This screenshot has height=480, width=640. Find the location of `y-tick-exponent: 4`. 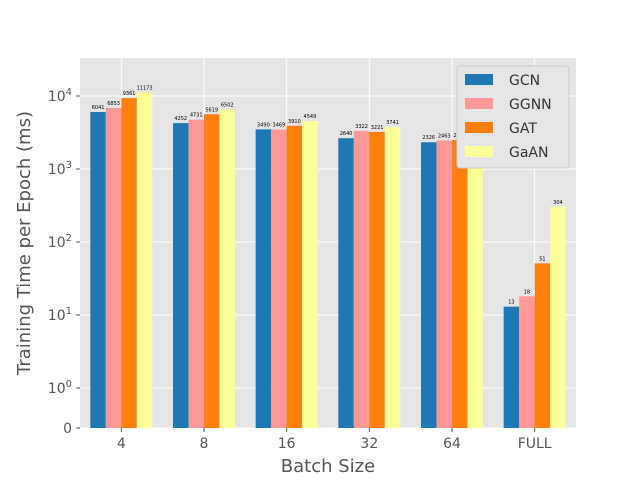

y-tick-exponent: 4 is located at coordinates (69, 92).